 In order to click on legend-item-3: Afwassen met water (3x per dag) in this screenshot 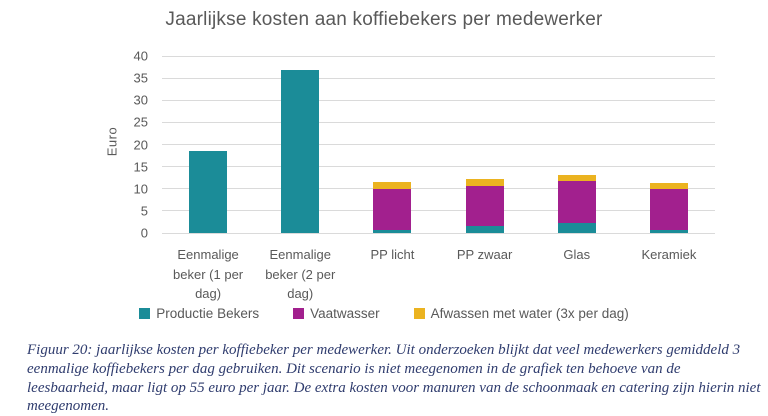, I will do `click(521, 313)`.